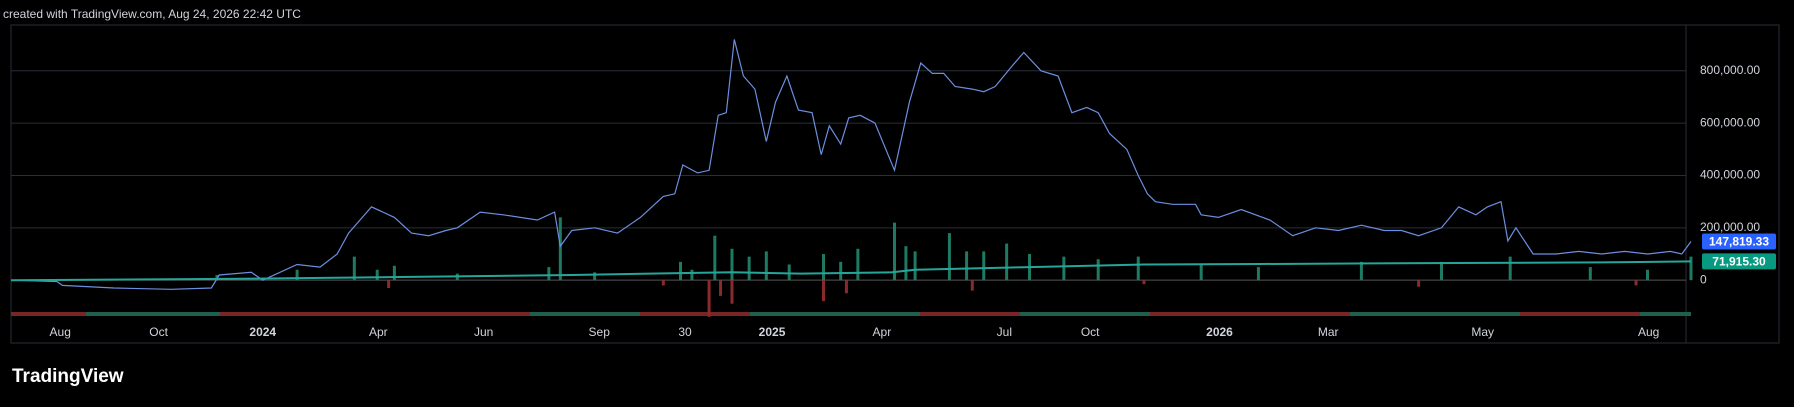  What do you see at coordinates (1219, 332) in the screenshot?
I see `x-tick-label: 2026` at bounding box center [1219, 332].